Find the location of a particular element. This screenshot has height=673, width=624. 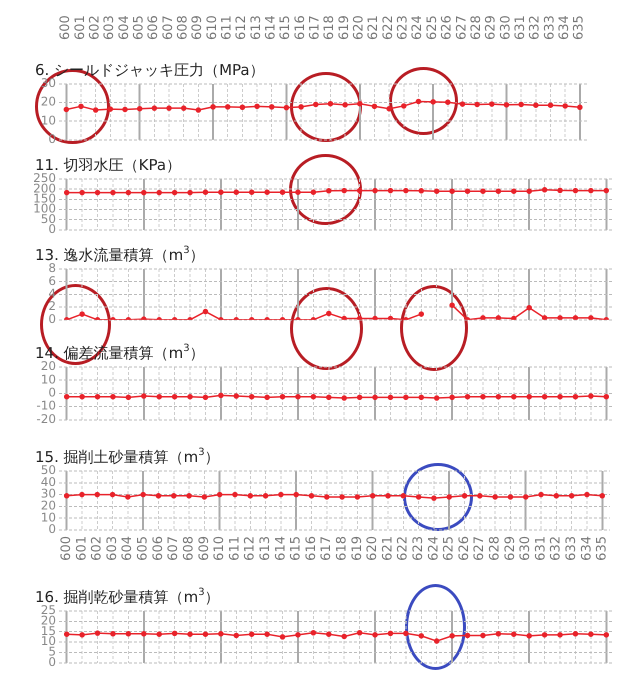

x-tick-label: 606 is located at coordinates (158, 548).